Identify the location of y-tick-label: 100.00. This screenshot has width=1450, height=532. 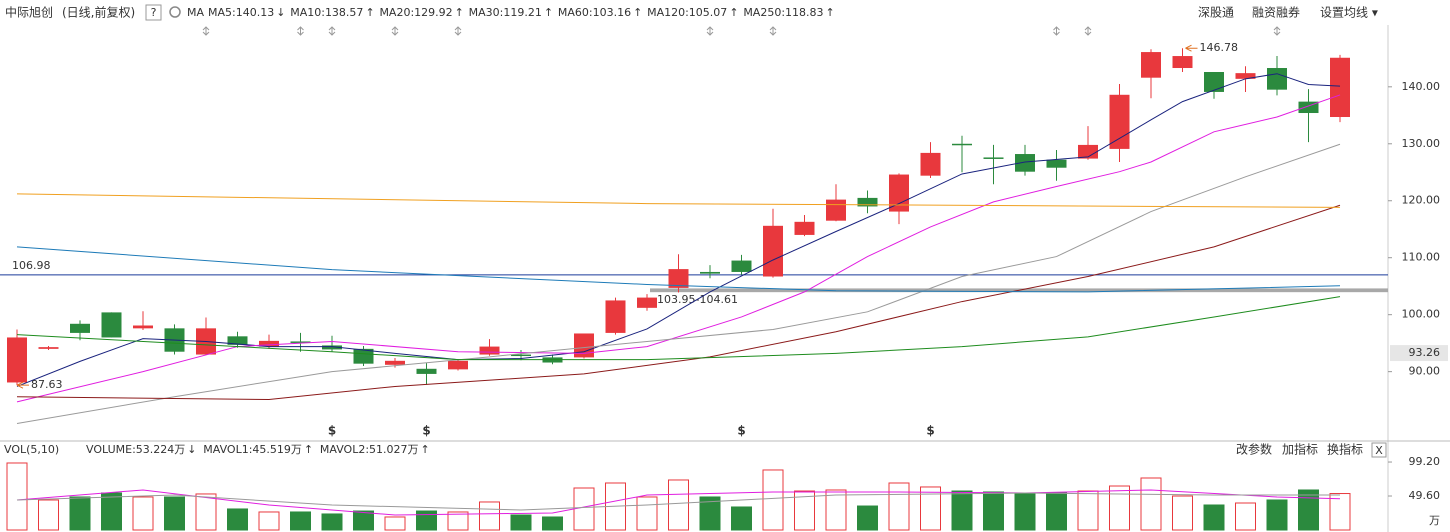
(1421, 314).